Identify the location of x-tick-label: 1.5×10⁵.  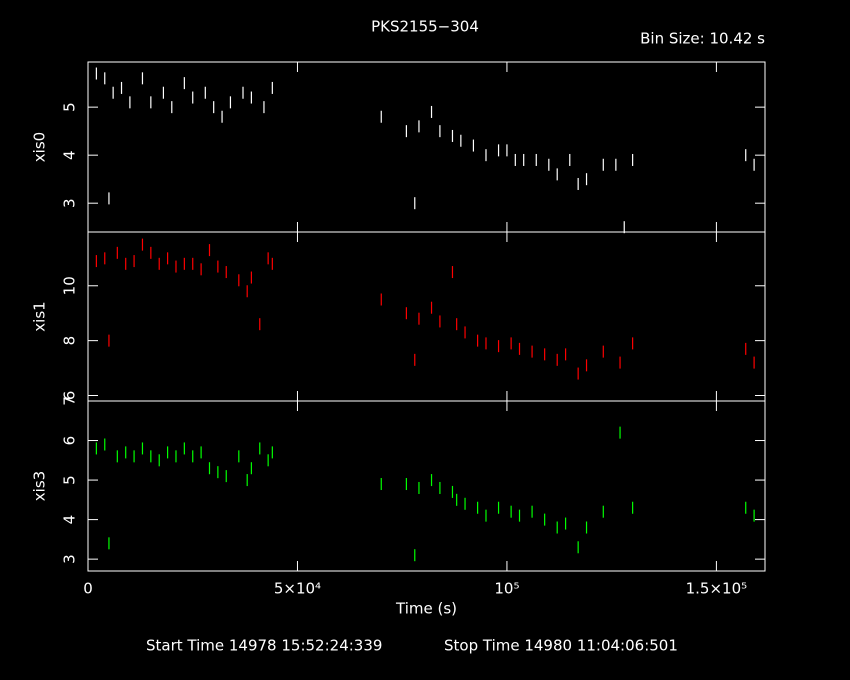
(717, 589).